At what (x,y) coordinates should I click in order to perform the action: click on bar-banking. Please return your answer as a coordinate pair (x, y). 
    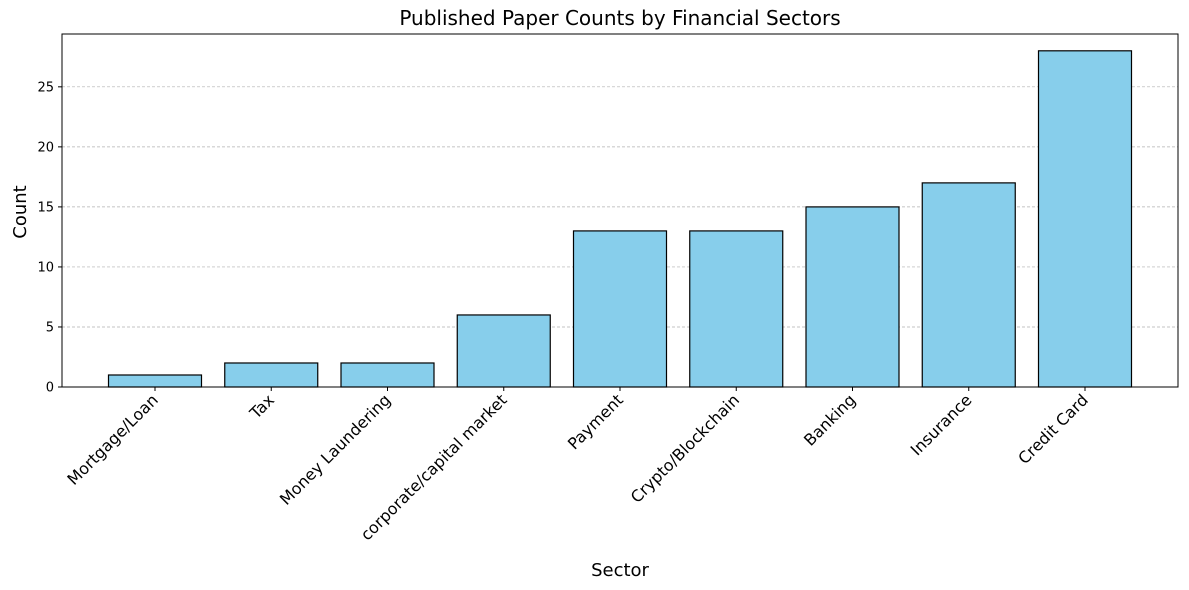
    Looking at the image, I should click on (852, 297).